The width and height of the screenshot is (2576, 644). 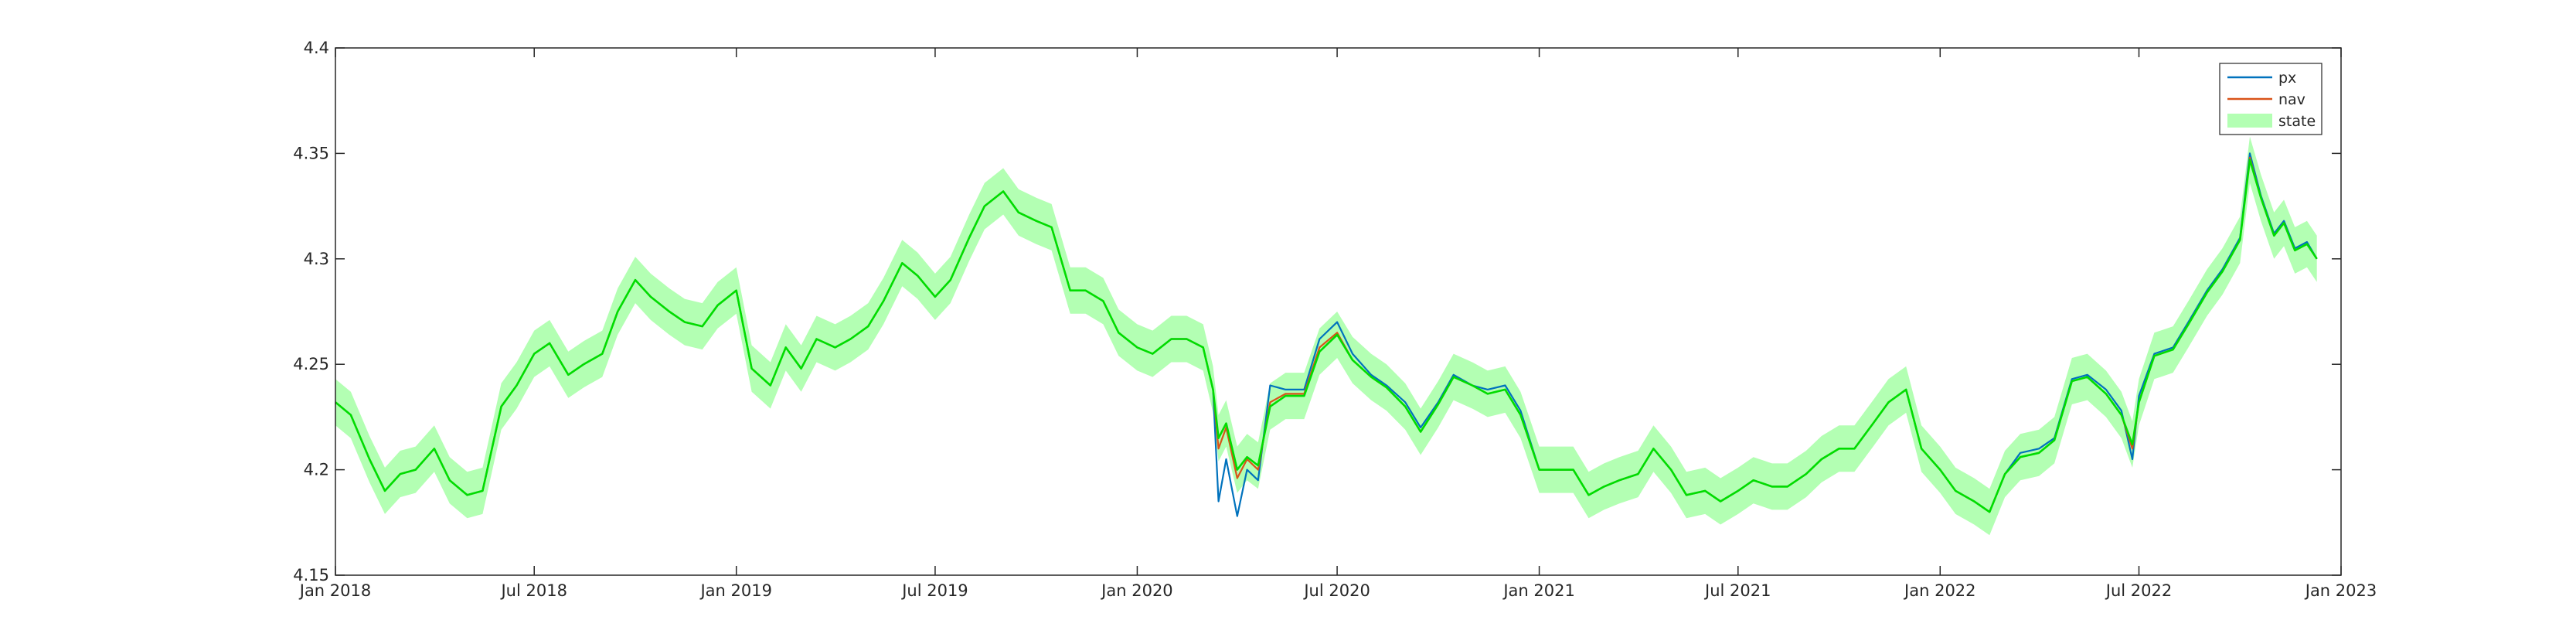 I want to click on legend-label-state: state, so click(x=2297, y=121).